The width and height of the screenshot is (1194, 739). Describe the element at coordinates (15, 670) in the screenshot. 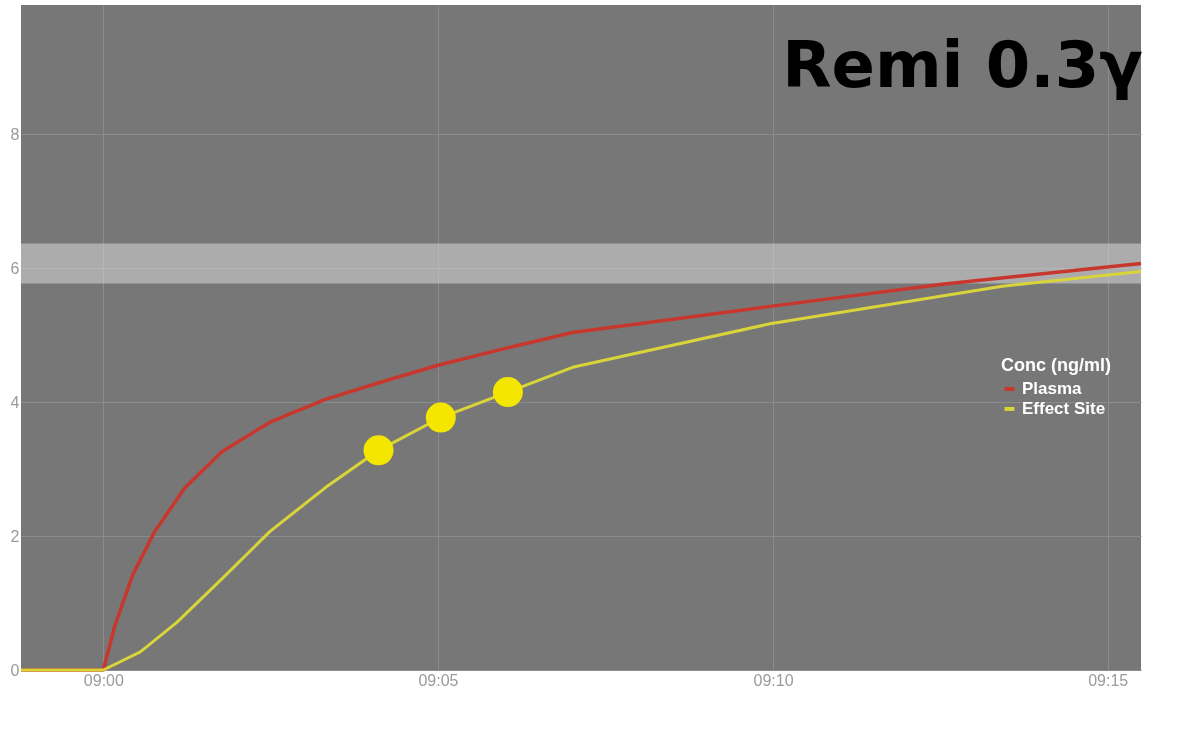

I see `y-tick-label: 0` at that location.